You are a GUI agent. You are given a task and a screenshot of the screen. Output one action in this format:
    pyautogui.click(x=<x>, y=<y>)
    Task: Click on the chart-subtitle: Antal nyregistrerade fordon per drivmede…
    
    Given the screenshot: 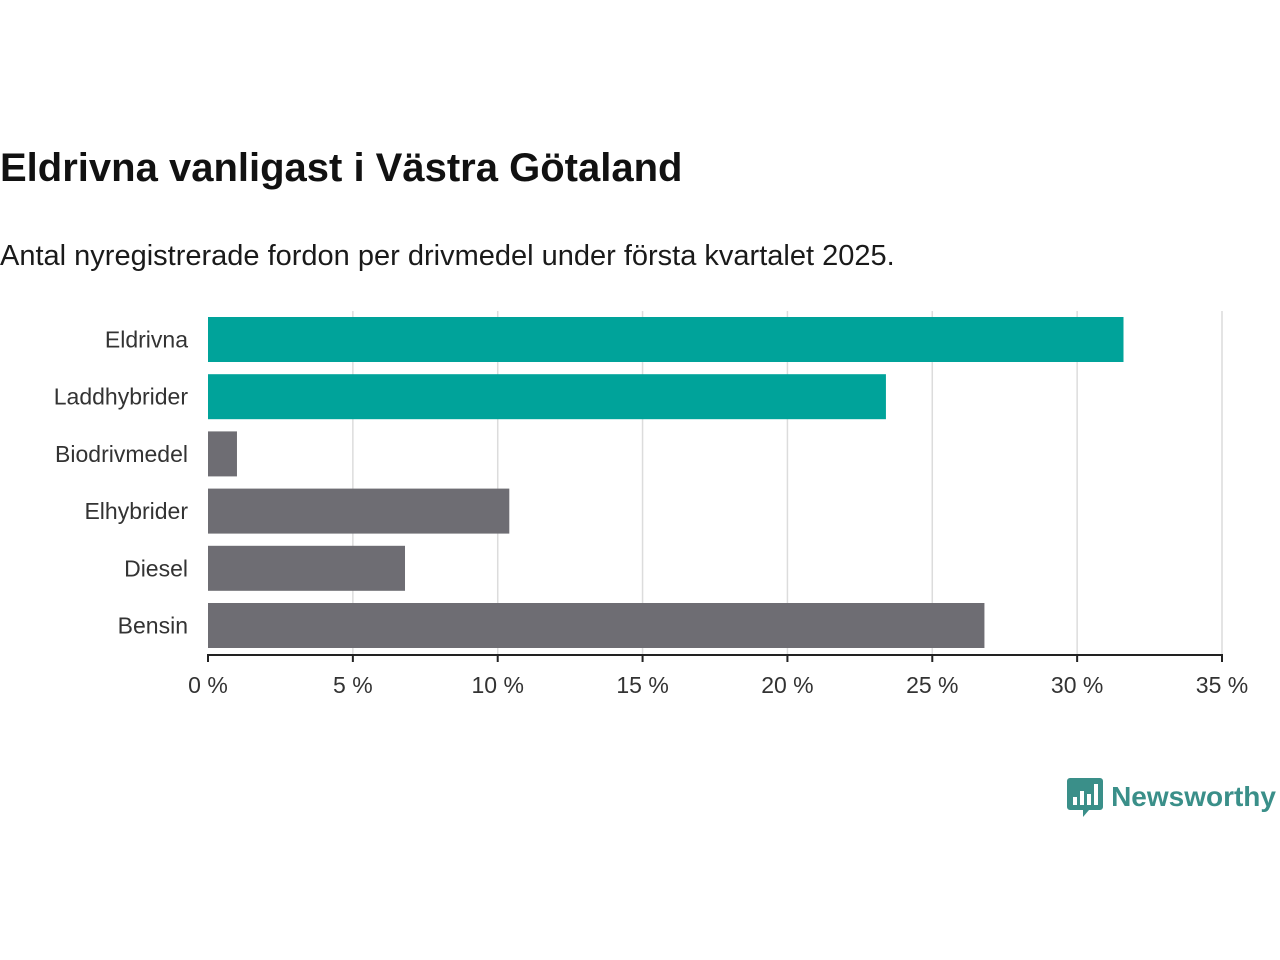 What is the action you would take?
    pyautogui.click(x=447, y=256)
    